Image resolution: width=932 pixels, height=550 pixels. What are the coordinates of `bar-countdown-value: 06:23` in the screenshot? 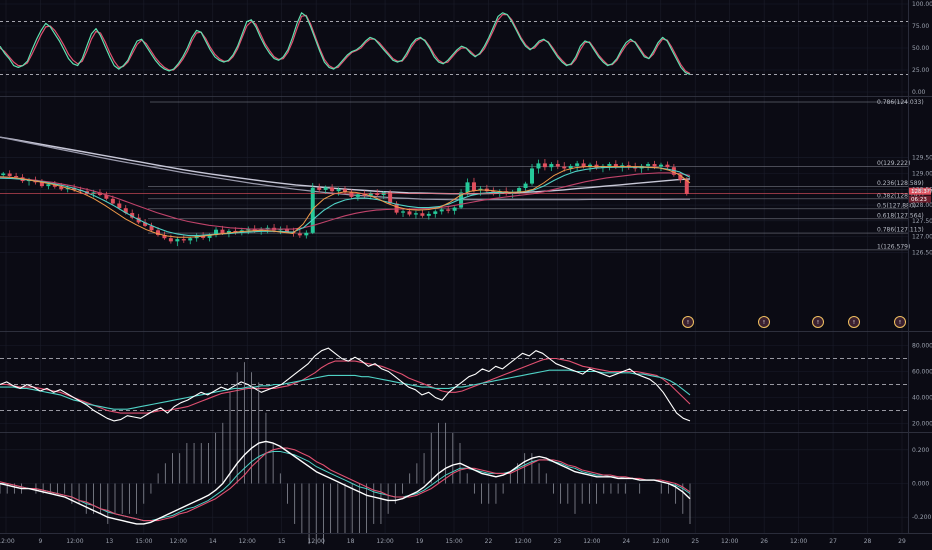 It's located at (919, 200).